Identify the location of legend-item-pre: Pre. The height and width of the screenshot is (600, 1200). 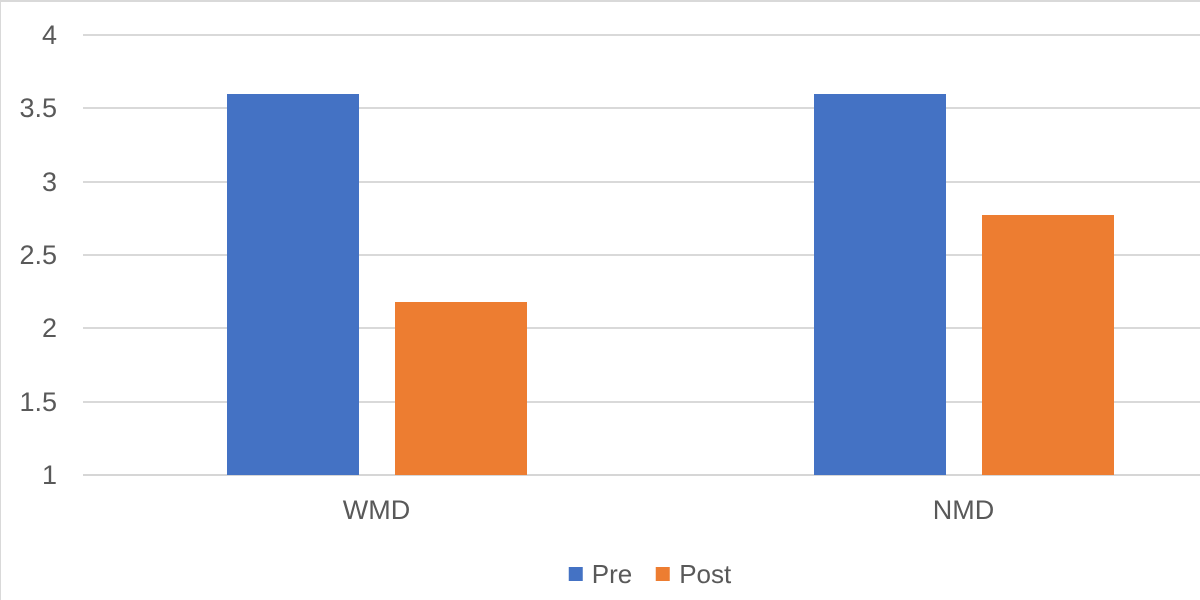
(600, 574).